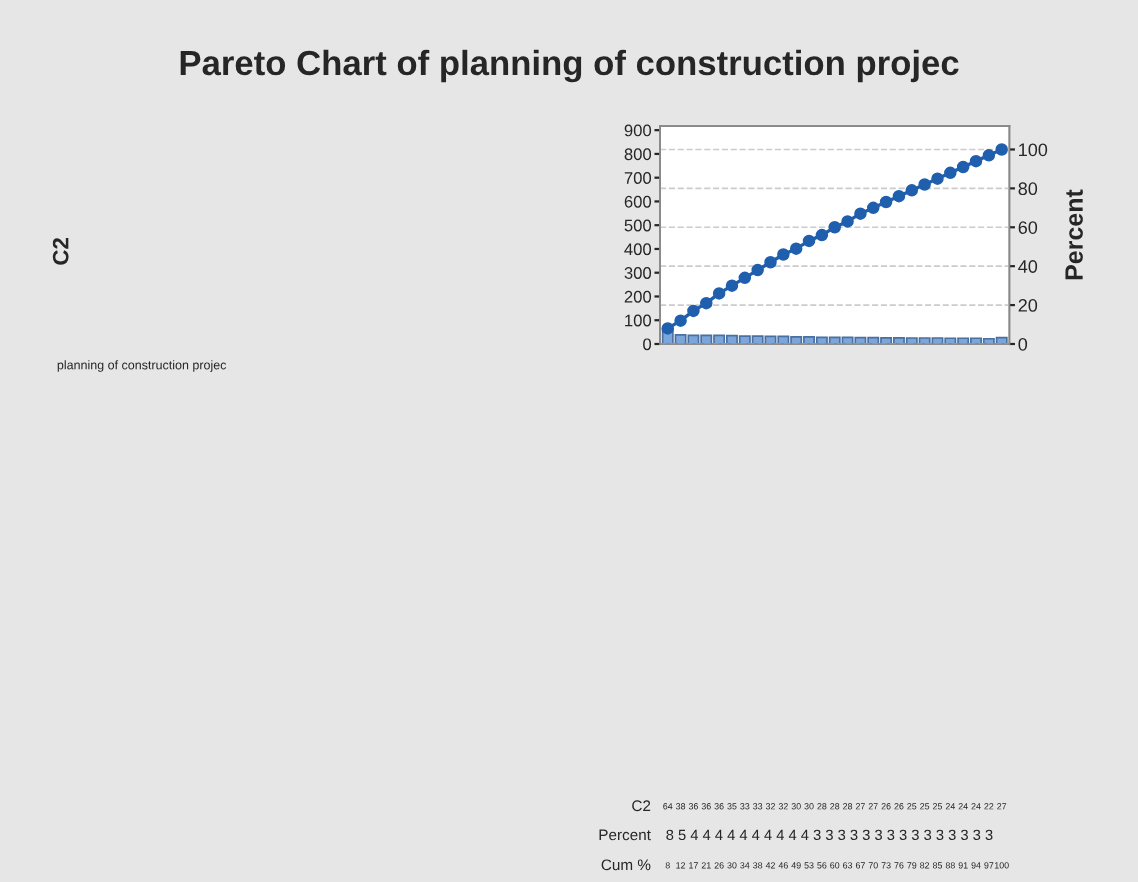  What do you see at coordinates (1023, 344) in the screenshot?
I see `y2-tick-label: 0` at bounding box center [1023, 344].